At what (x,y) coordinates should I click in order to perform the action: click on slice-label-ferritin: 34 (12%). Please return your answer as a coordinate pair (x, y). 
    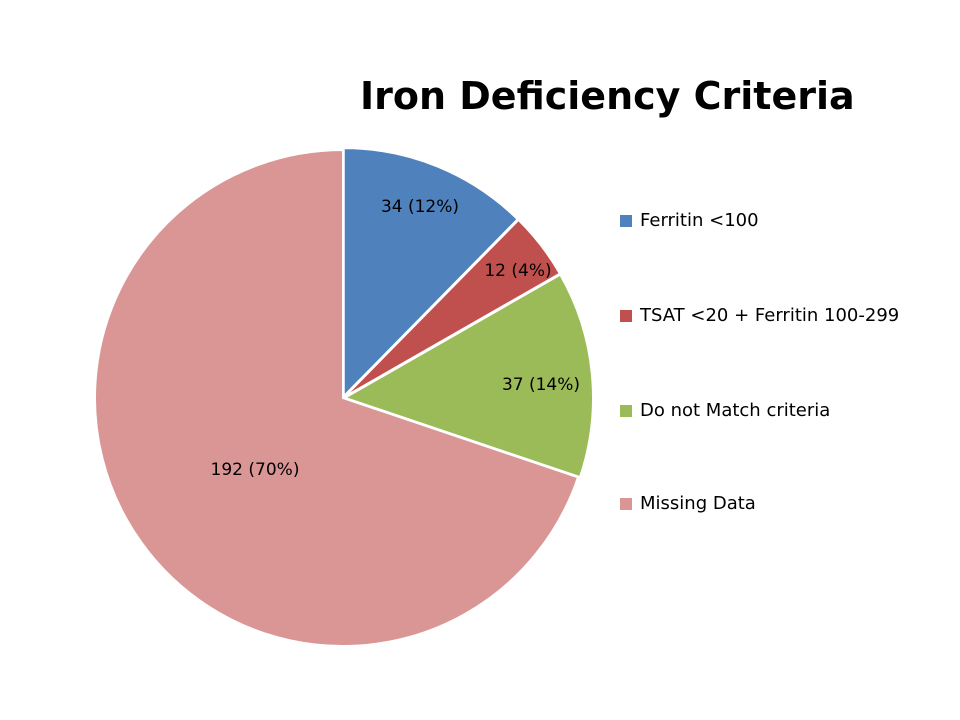
    Looking at the image, I should click on (420, 207).